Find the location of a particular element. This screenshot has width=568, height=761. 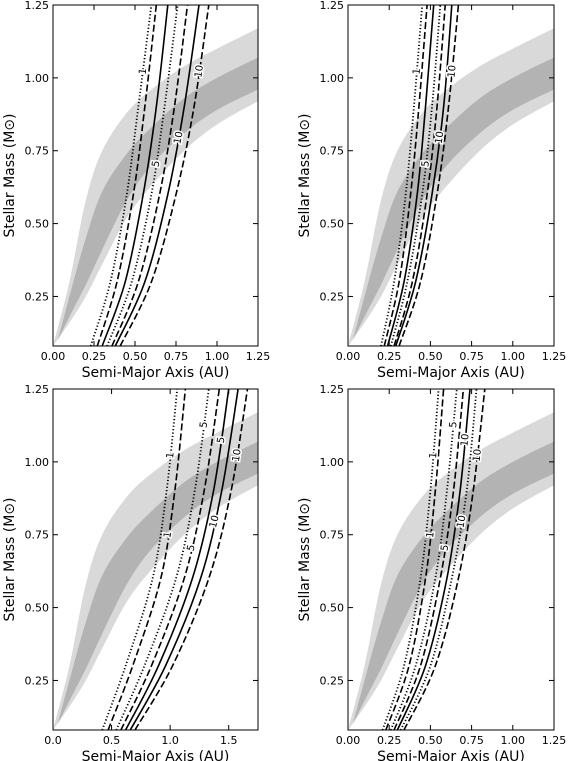

x-tick-label: 0.5 is located at coordinates (112, 740).